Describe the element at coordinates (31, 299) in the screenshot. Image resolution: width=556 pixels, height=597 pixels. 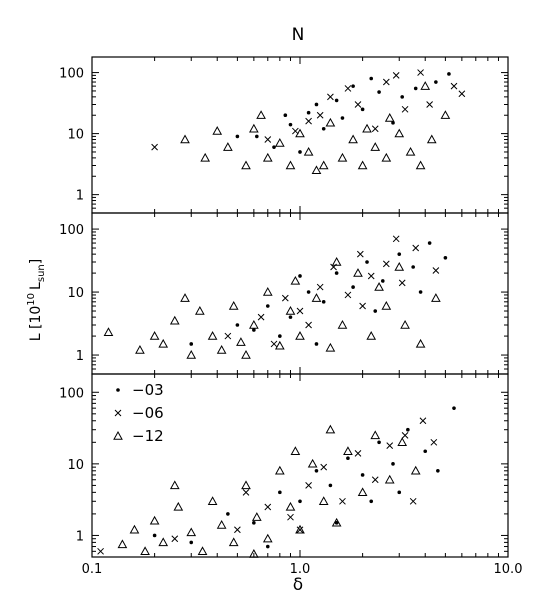
I see `y-axis-label-exponent: 10` at that location.